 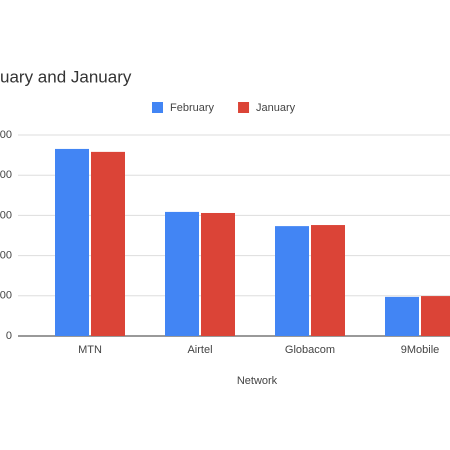 What do you see at coordinates (420, 350) in the screenshot?
I see `x-tick-label: 9Mobile` at bounding box center [420, 350].